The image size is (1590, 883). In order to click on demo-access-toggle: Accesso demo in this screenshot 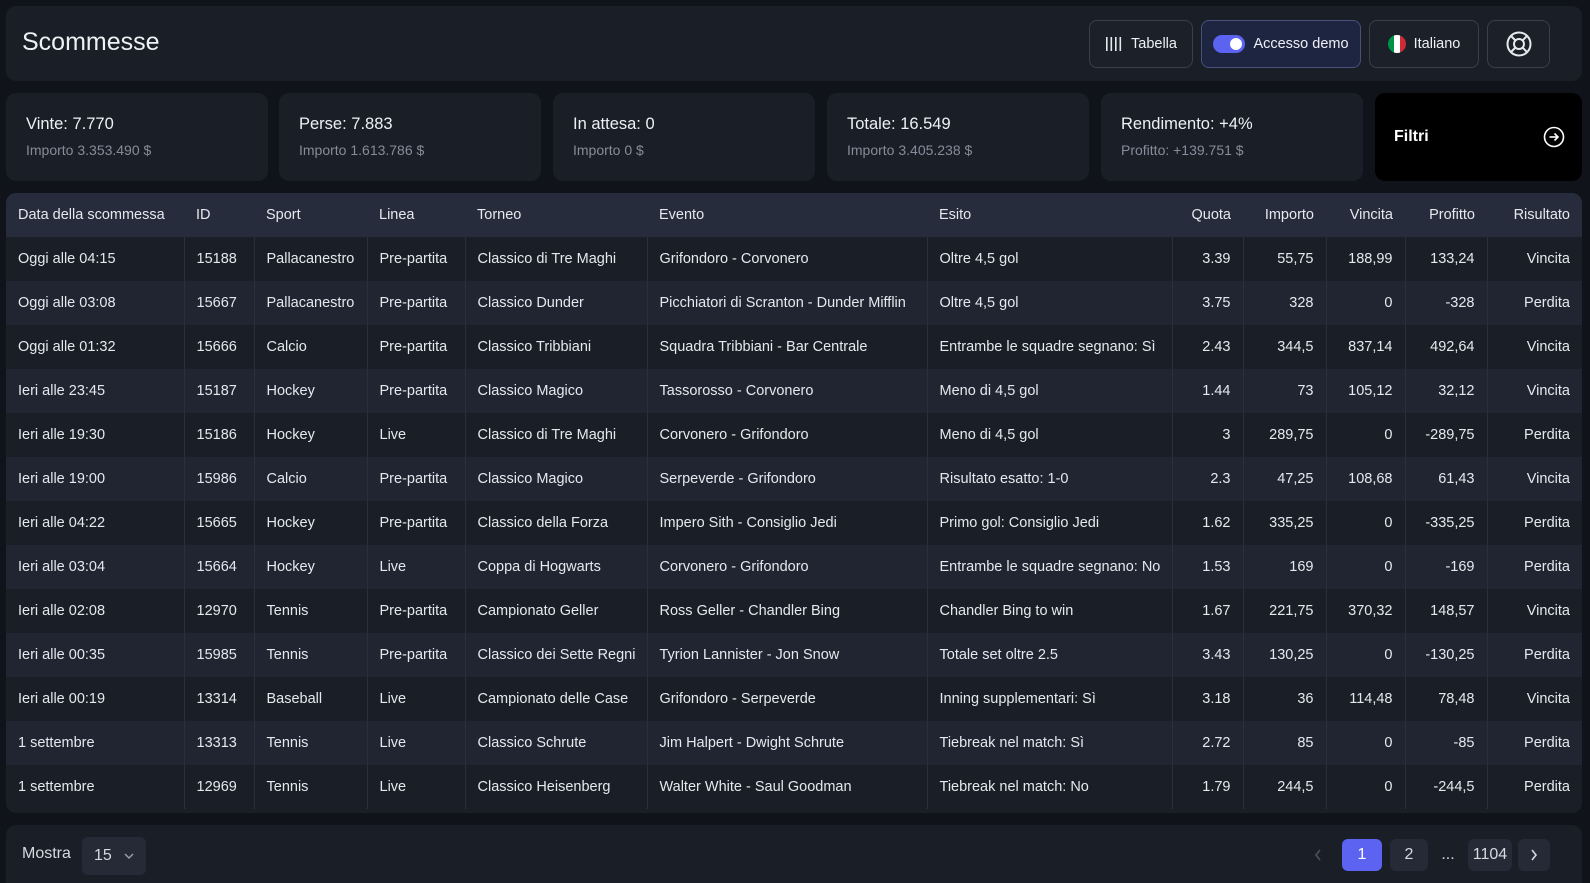, I will do `click(1281, 44)`.